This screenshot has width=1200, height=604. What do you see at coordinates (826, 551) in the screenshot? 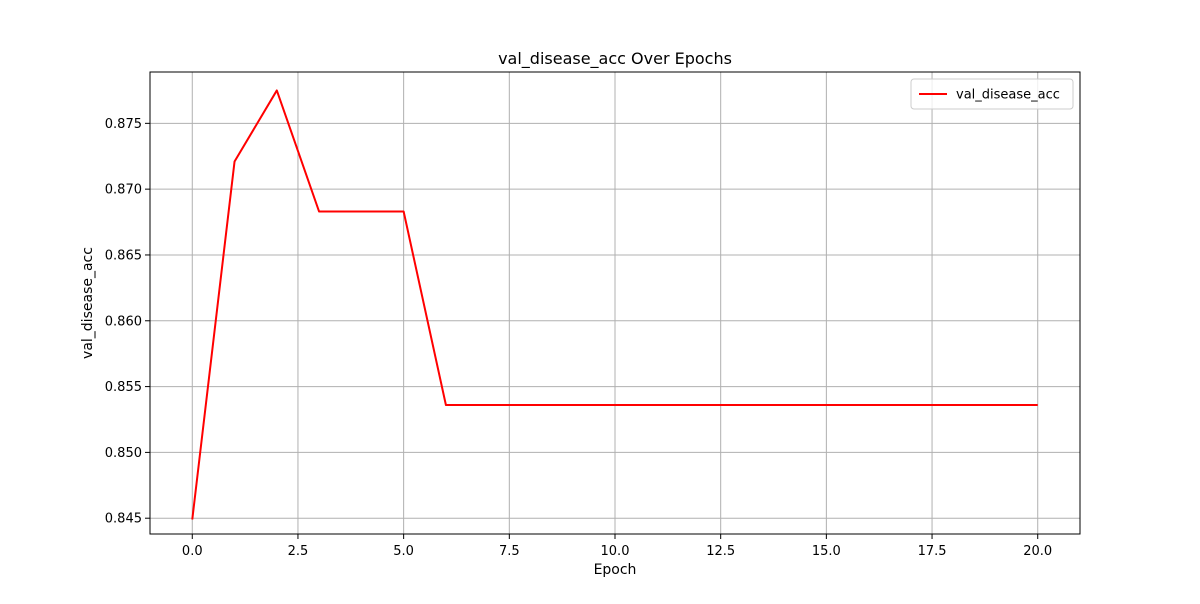
I see `x-tick-label: 15.0` at bounding box center [826, 551].